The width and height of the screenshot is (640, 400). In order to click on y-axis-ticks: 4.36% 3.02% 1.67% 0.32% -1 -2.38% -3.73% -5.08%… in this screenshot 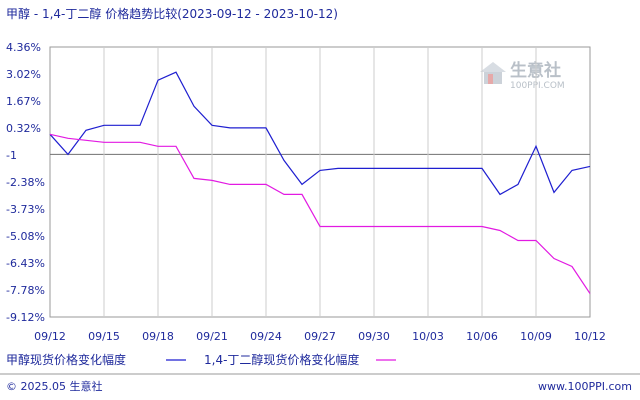, I will do `click(25, 182)`.